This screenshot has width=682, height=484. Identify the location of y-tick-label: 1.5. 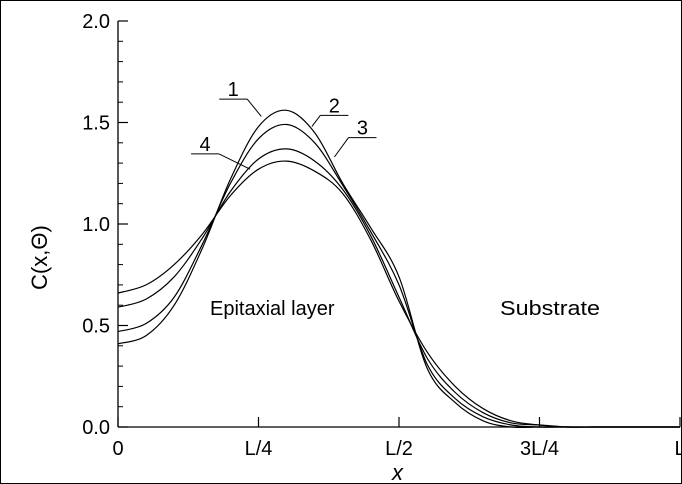
(96, 124).